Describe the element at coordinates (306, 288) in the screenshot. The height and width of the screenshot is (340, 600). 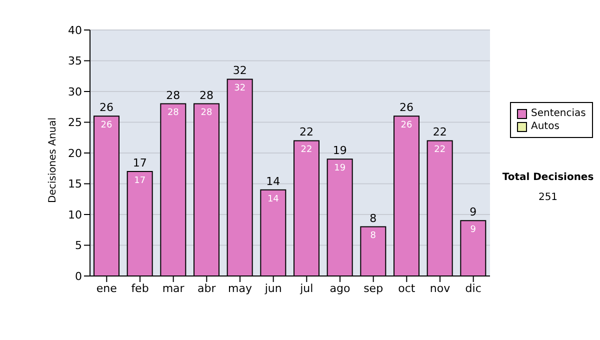
I see `x-tick-label: jul` at that location.